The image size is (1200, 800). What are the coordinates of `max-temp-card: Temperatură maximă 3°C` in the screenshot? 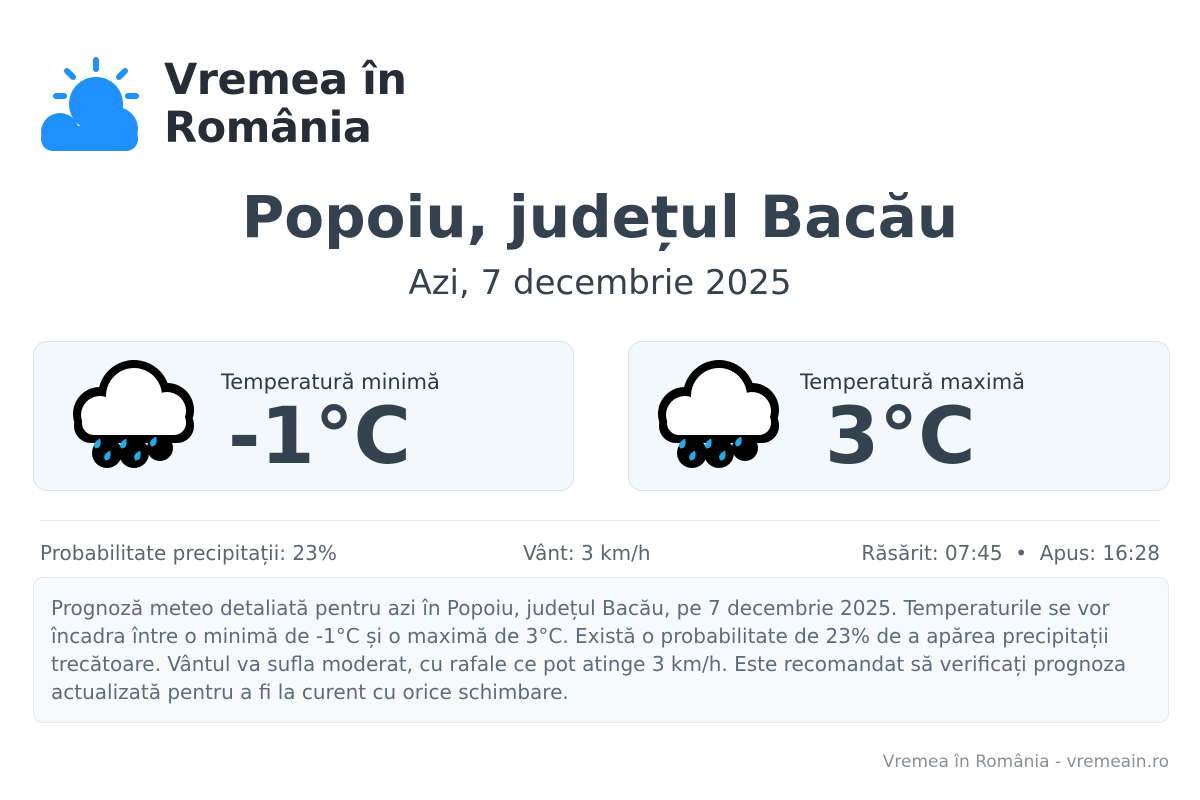 It's located at (899, 416).